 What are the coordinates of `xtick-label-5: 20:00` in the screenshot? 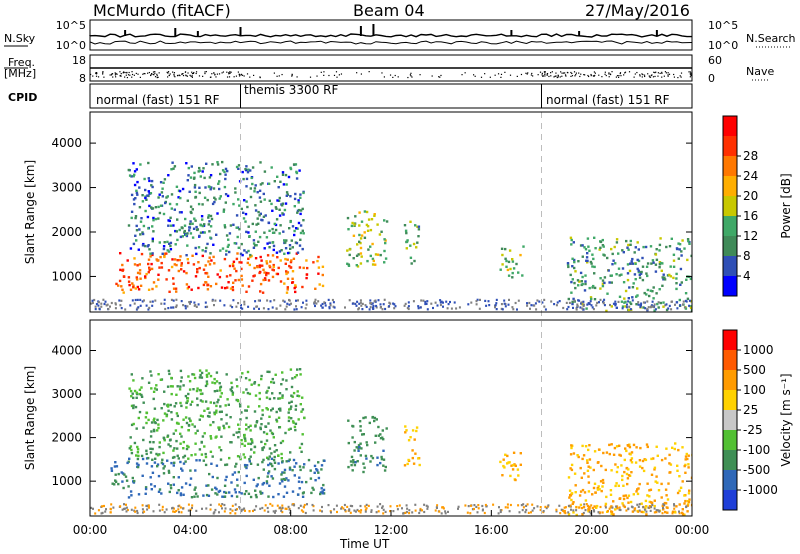 It's located at (591, 530).